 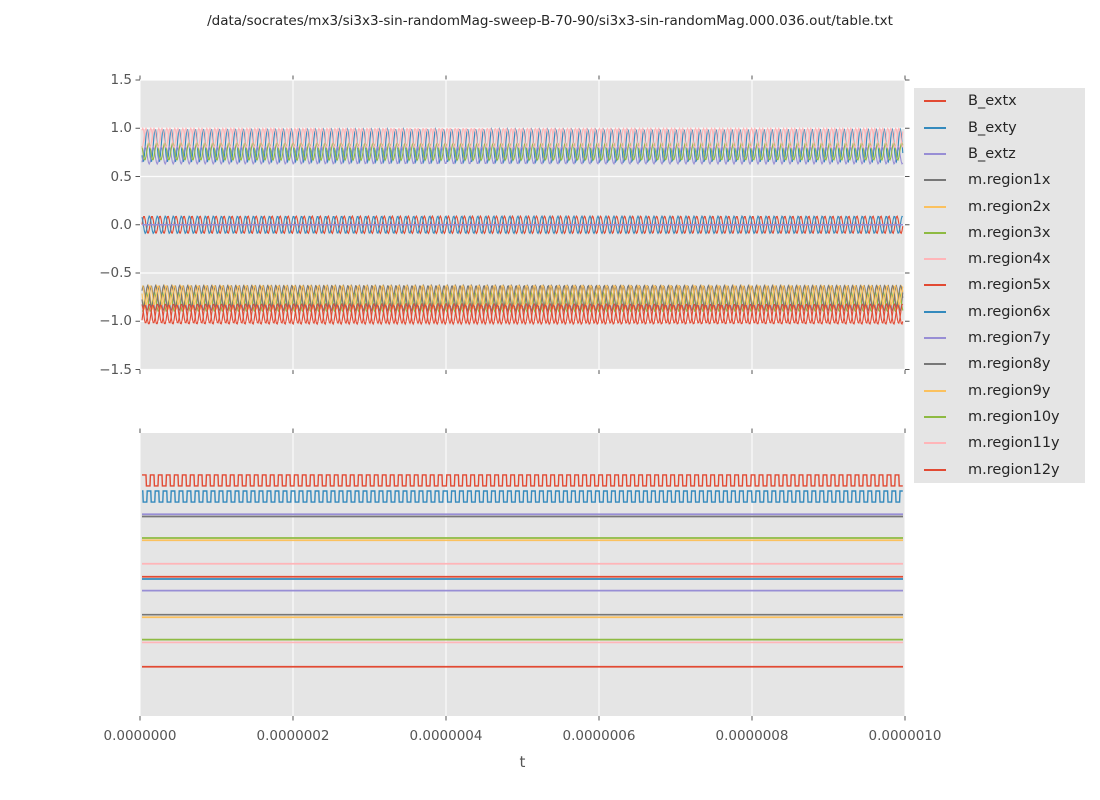 What do you see at coordinates (1009, 390) in the screenshot?
I see `legend-label: m.region9y` at bounding box center [1009, 390].